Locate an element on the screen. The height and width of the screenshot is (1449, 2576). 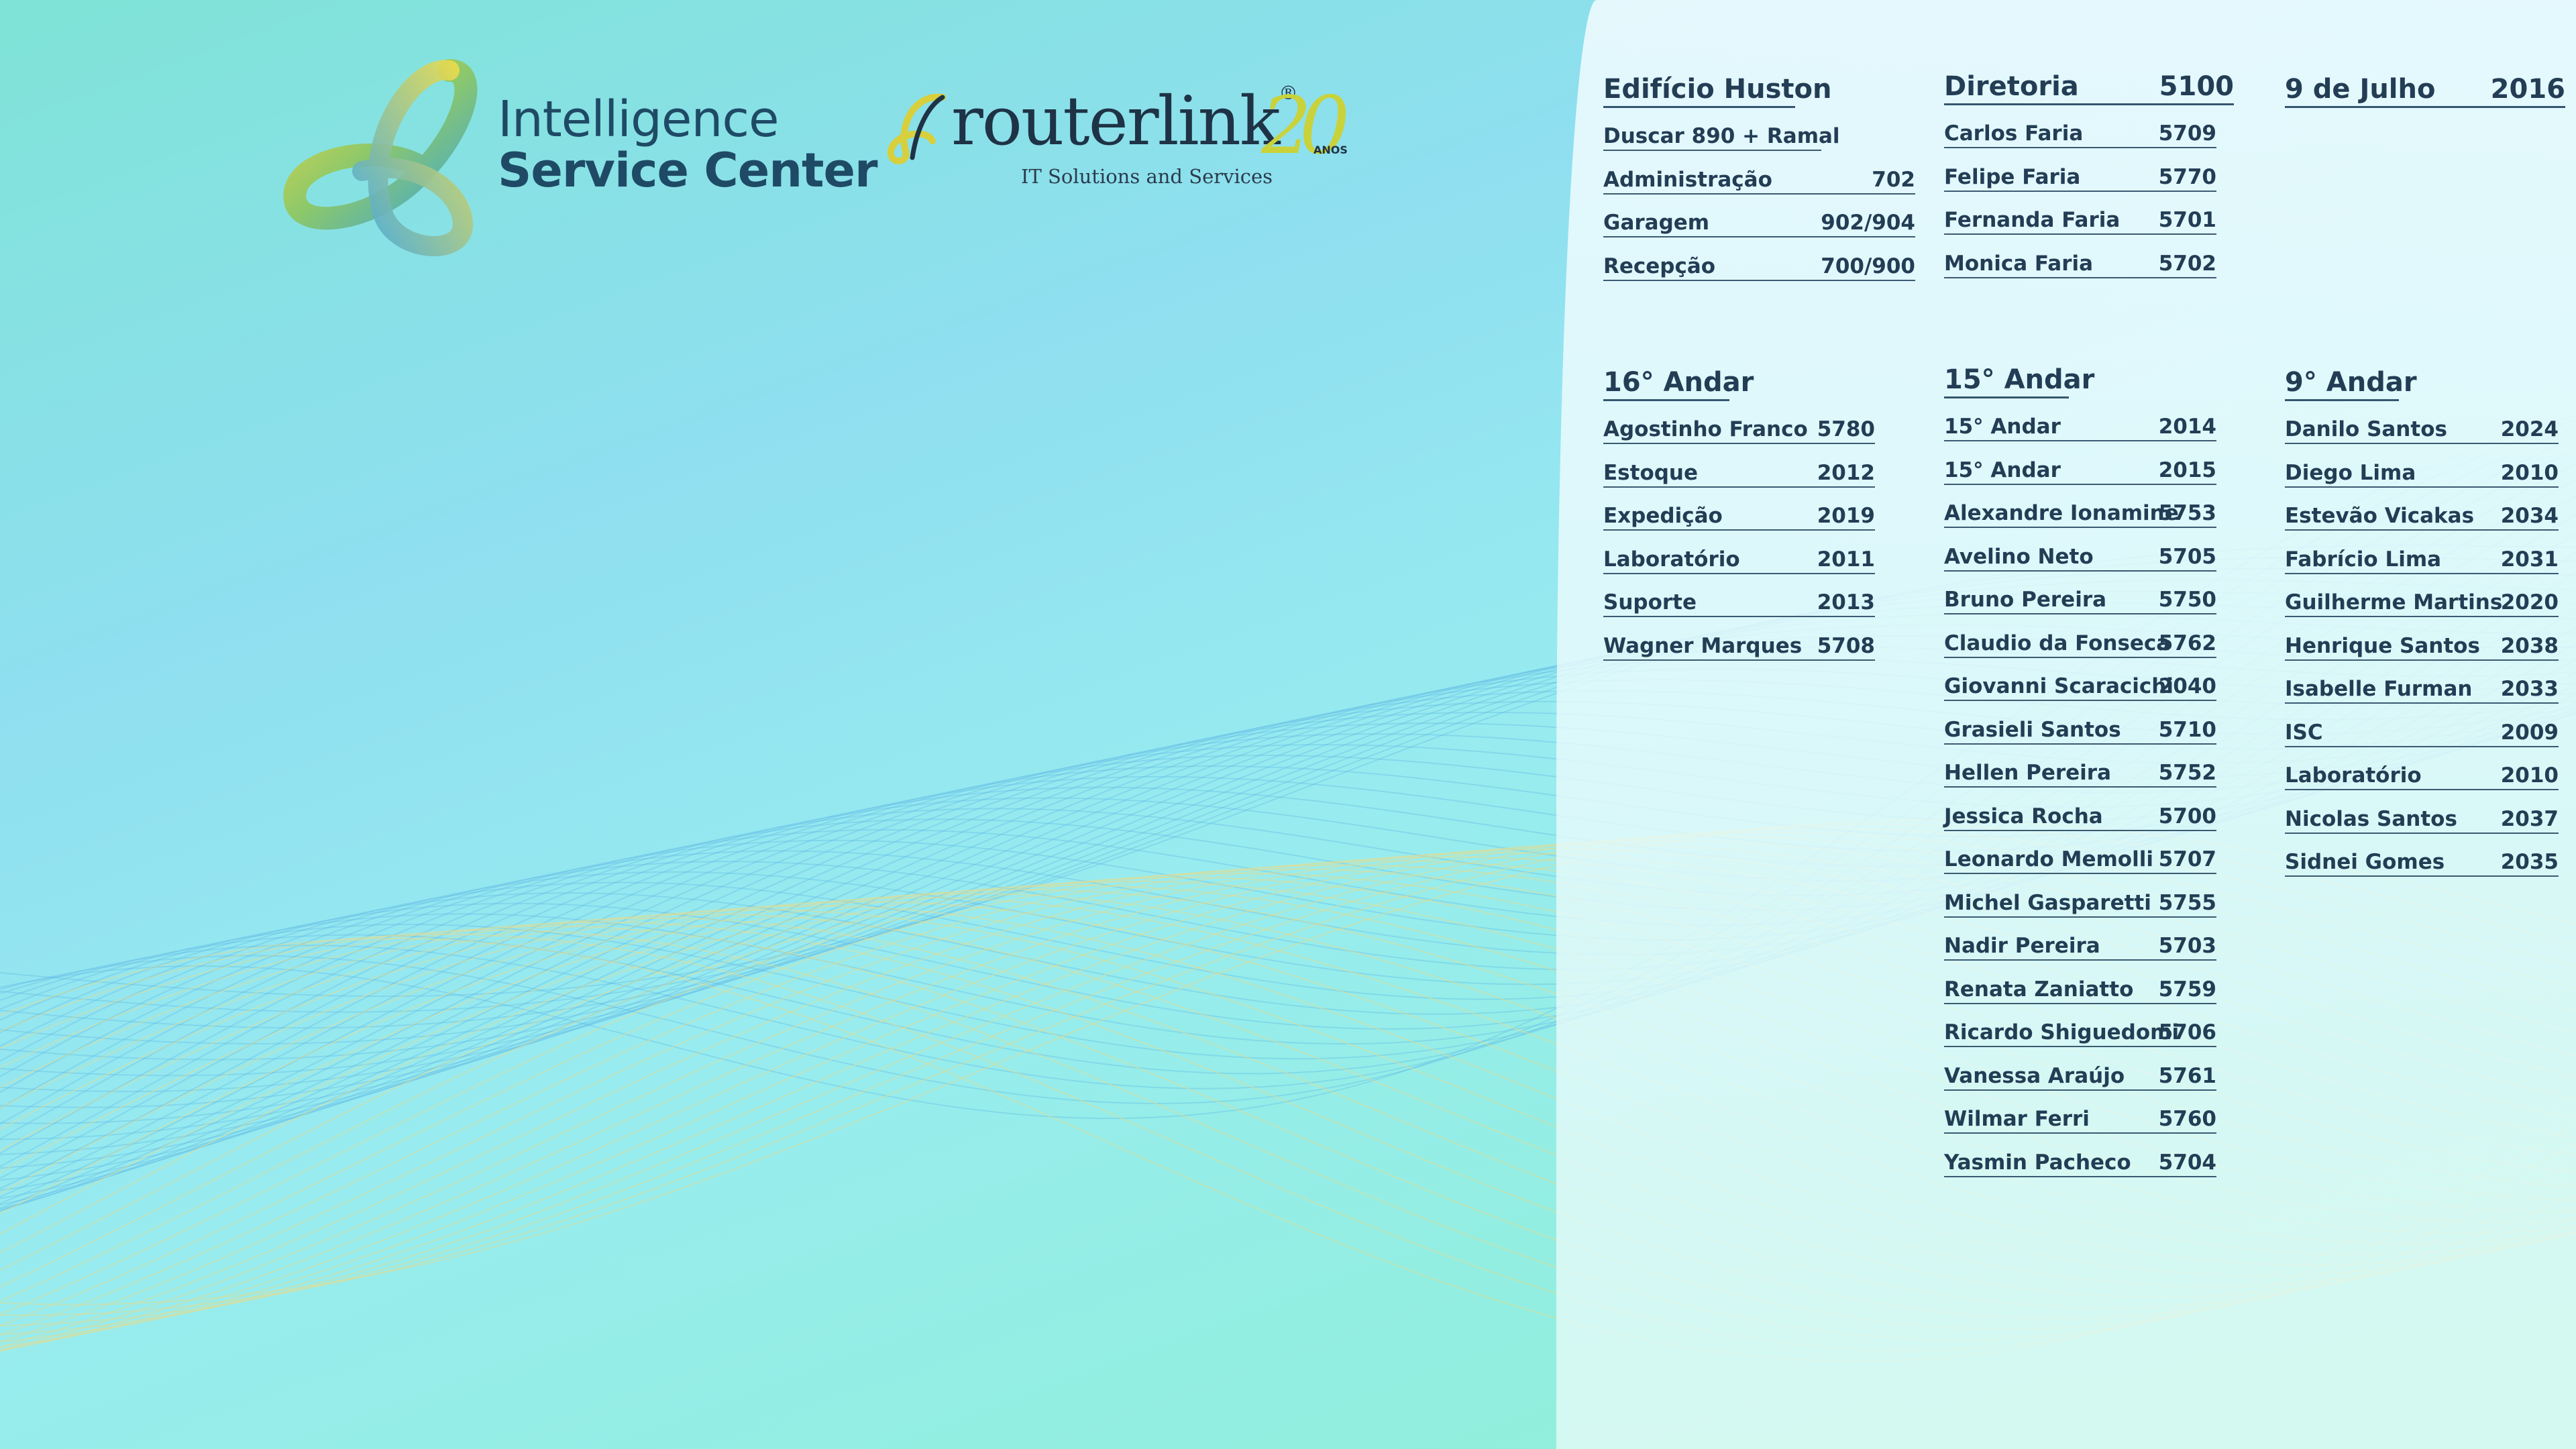
section-title: 16° Andar is located at coordinates (1678, 384).